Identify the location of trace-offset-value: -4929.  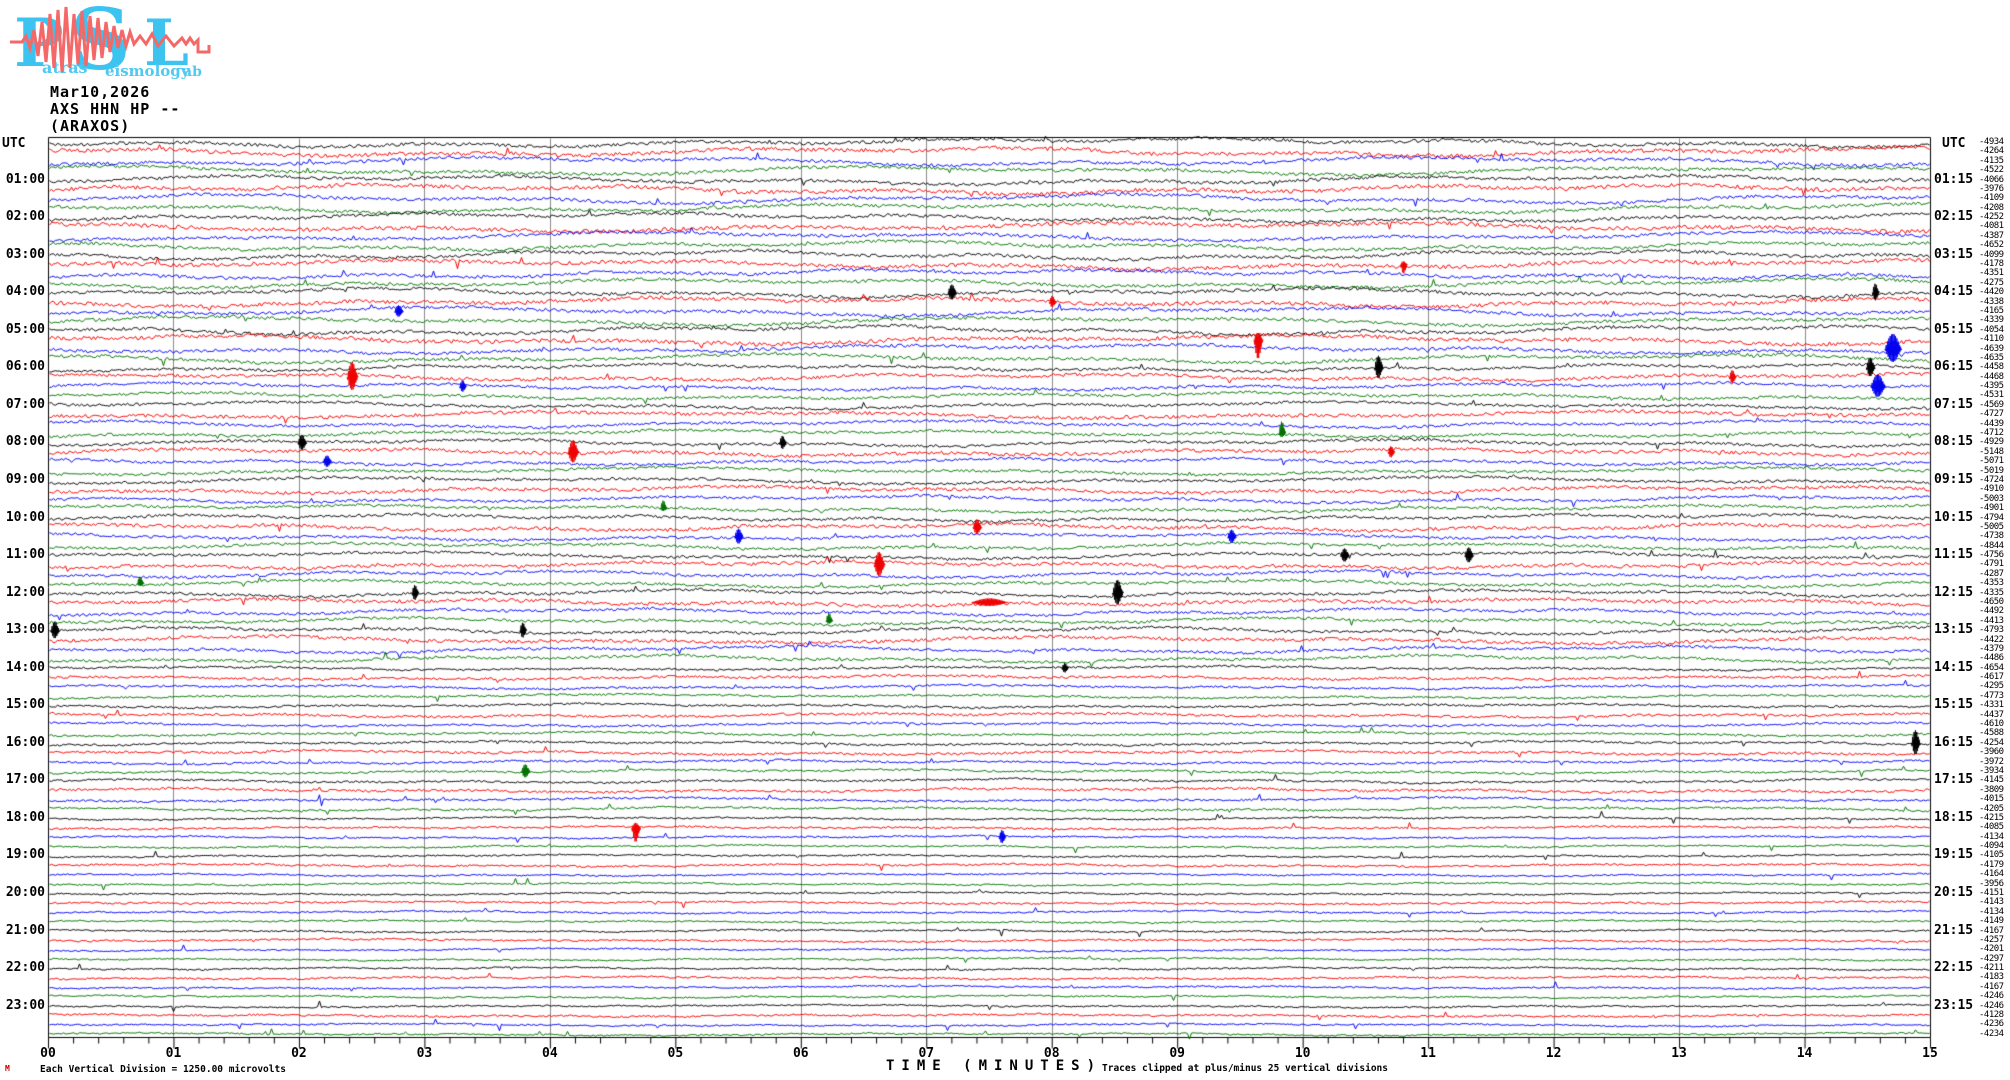
(1991, 442).